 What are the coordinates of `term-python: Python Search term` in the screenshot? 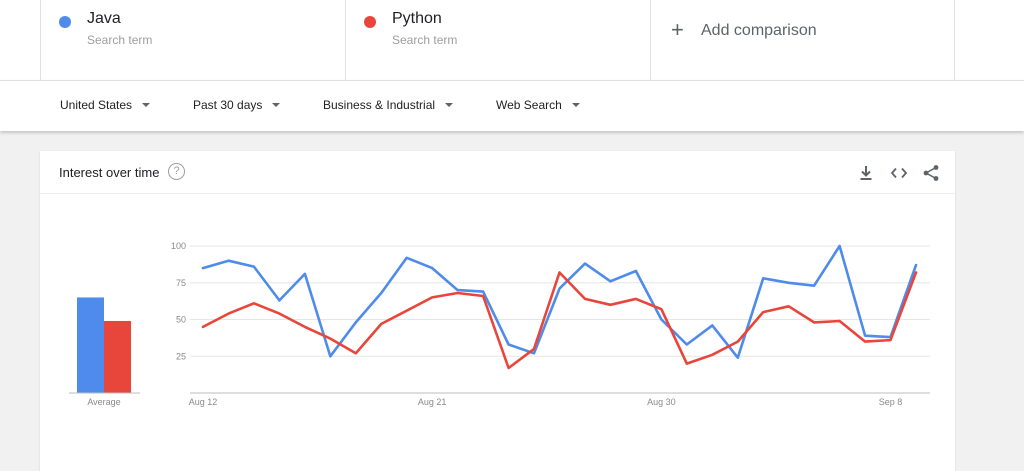 It's located at (497, 40).